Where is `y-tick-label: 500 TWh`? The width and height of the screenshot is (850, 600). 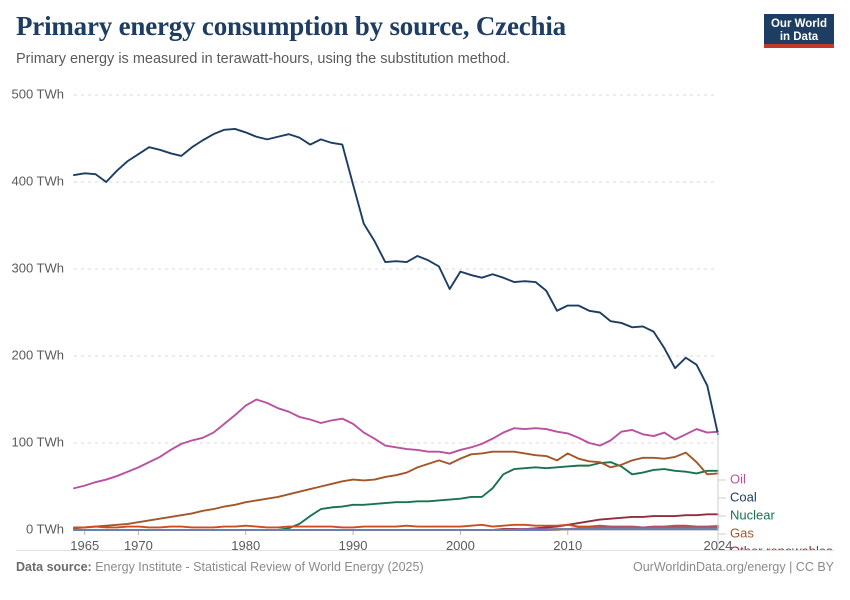
y-tick-label: 500 TWh is located at coordinates (37, 93).